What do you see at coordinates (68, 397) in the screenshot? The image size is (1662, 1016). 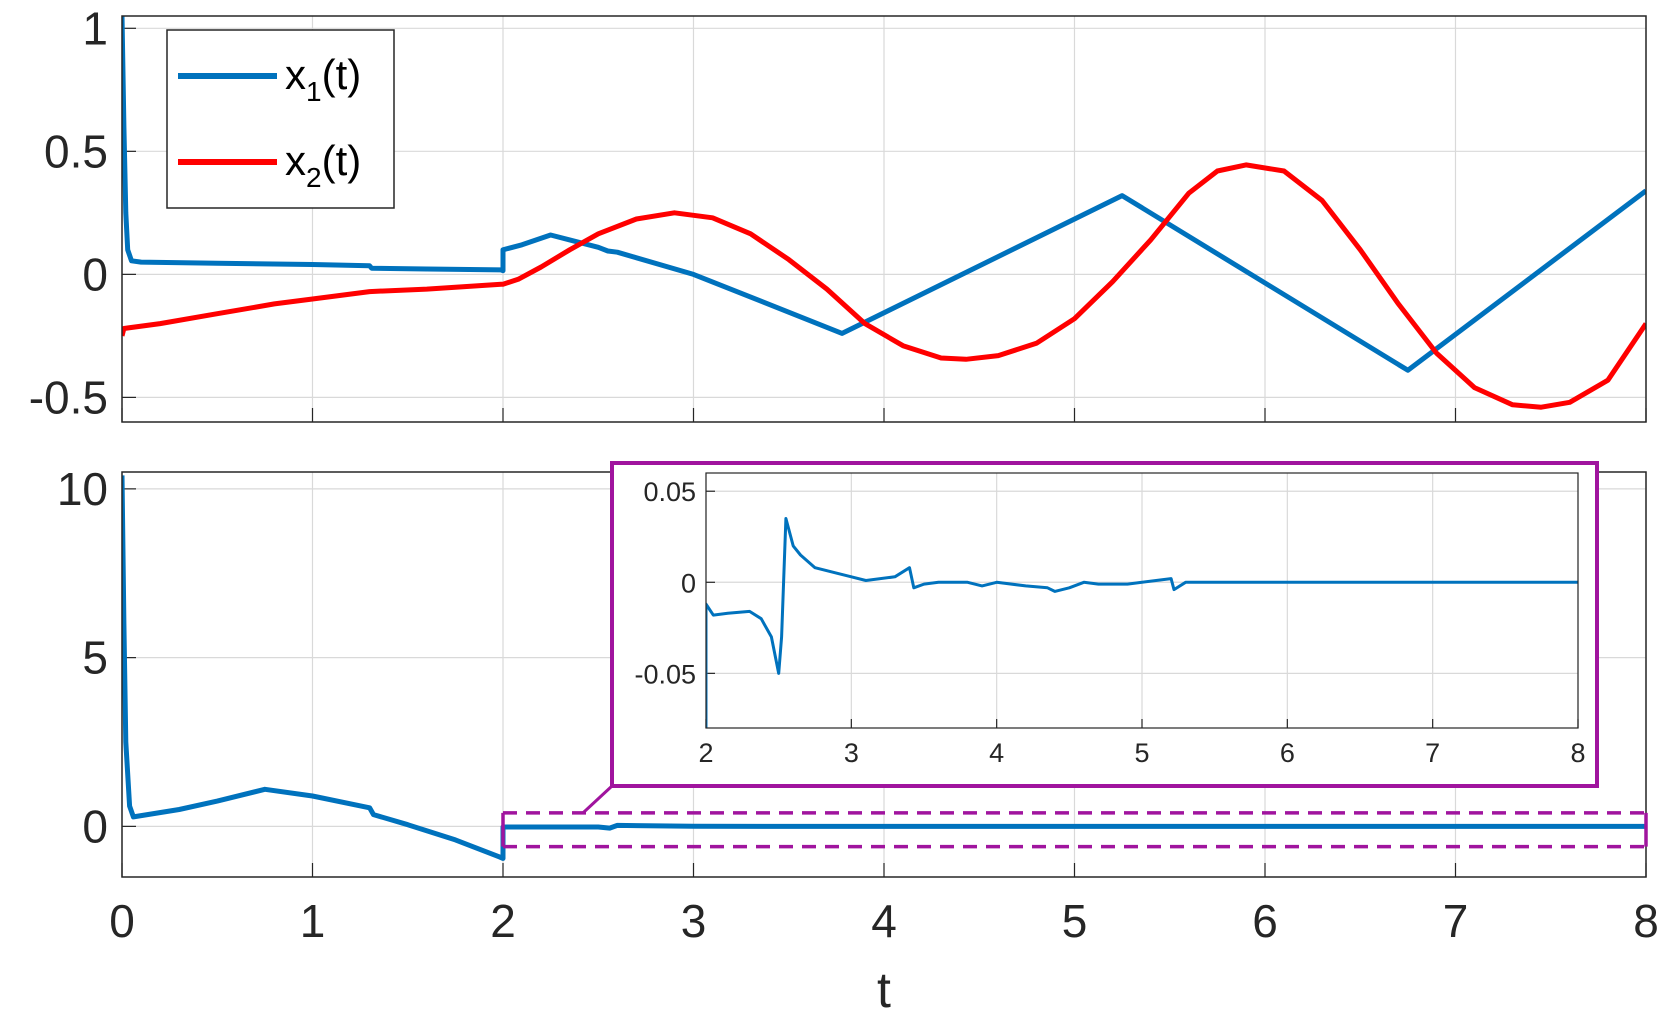 I see `top-y-tick-label: -0.5` at bounding box center [68, 397].